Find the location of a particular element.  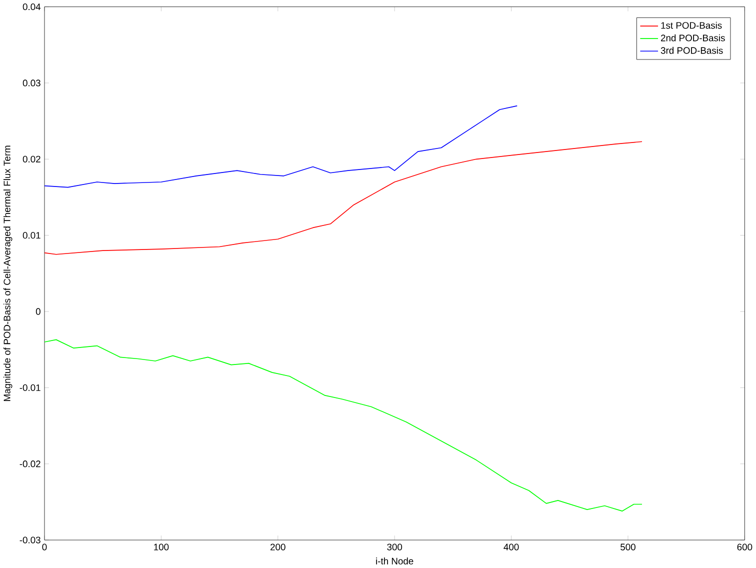

x-tick-label: 100 is located at coordinates (161, 547).